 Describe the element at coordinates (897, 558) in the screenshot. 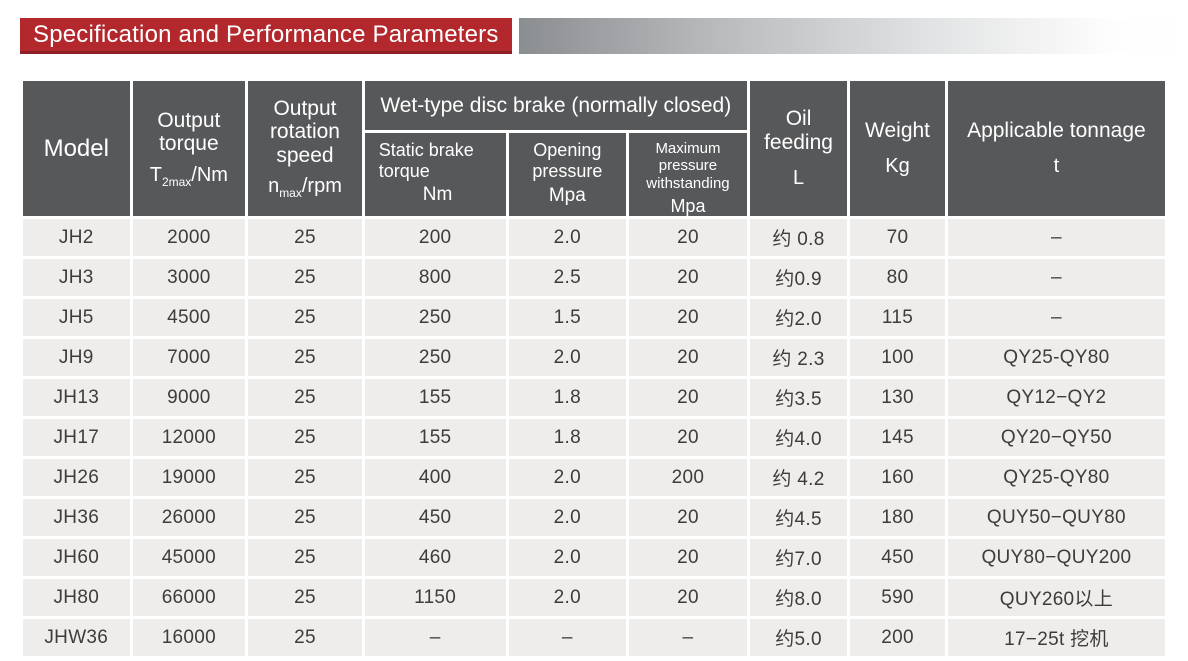

I see `cell-weight: 450` at that location.